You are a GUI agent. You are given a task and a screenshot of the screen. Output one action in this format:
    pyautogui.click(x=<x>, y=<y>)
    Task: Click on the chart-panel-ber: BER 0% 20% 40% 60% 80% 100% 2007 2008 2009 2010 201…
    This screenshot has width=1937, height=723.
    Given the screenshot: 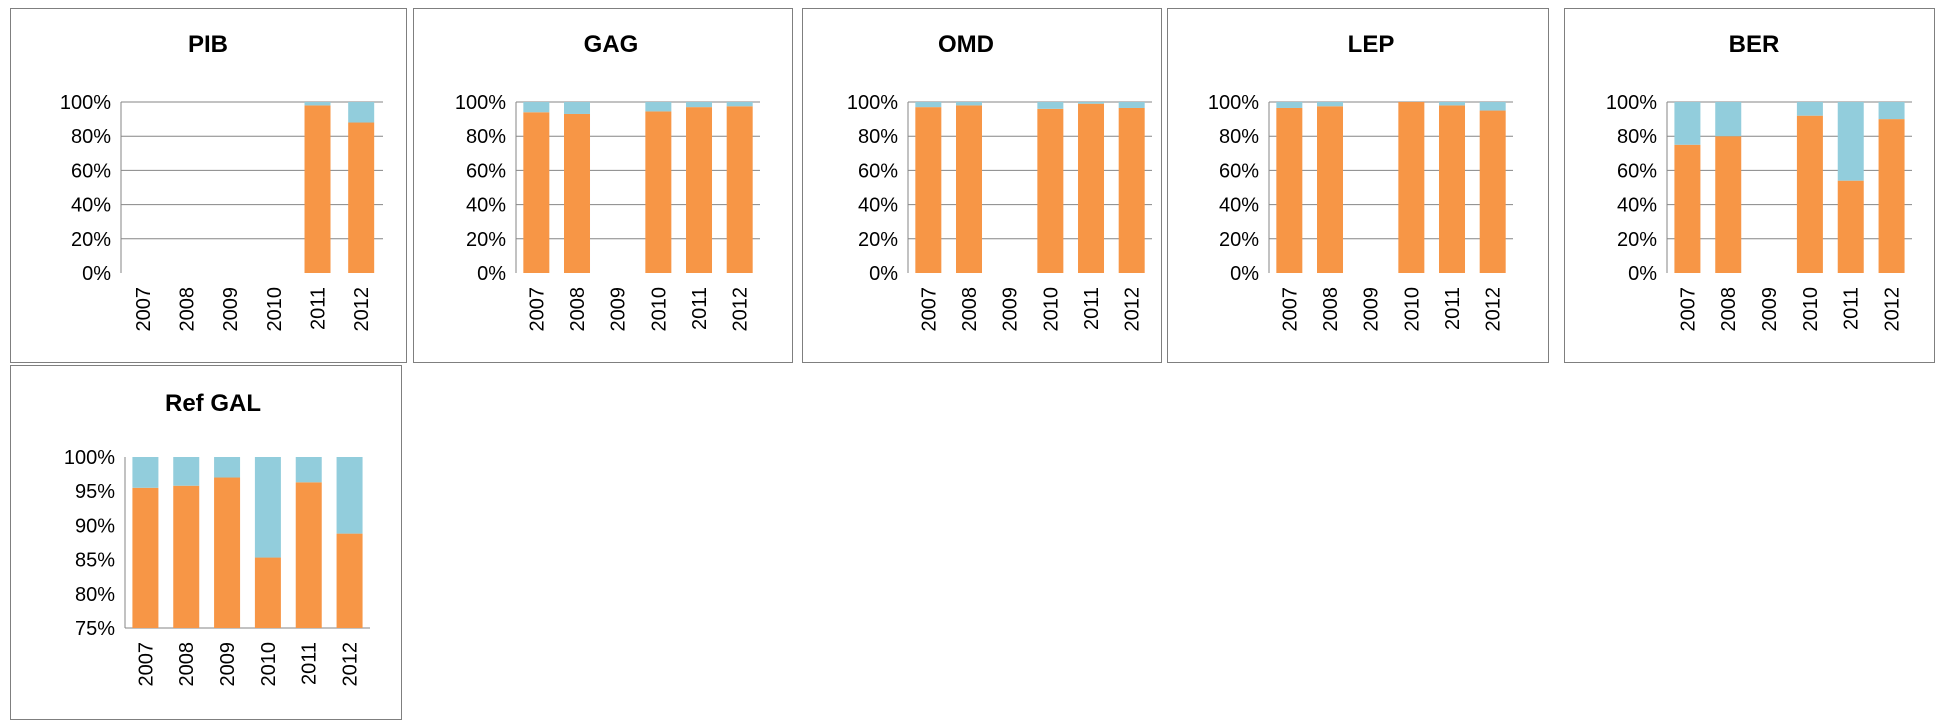 What is the action you would take?
    pyautogui.click(x=1749, y=185)
    